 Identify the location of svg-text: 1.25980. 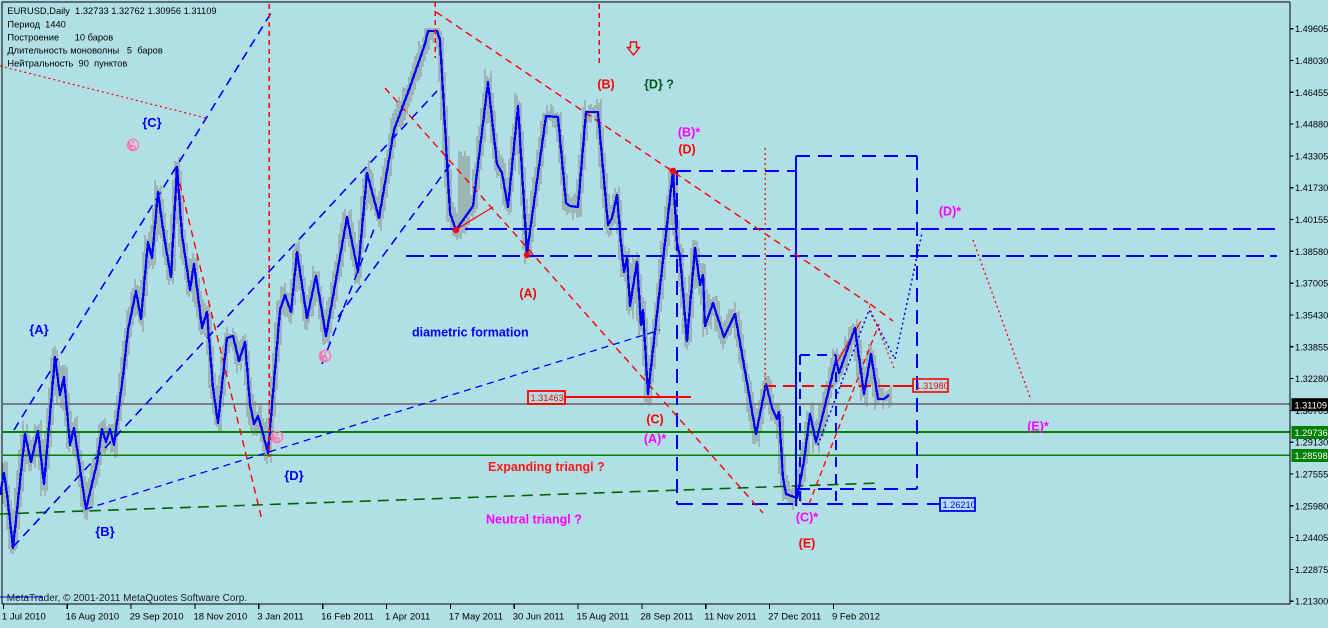
(1311, 506).